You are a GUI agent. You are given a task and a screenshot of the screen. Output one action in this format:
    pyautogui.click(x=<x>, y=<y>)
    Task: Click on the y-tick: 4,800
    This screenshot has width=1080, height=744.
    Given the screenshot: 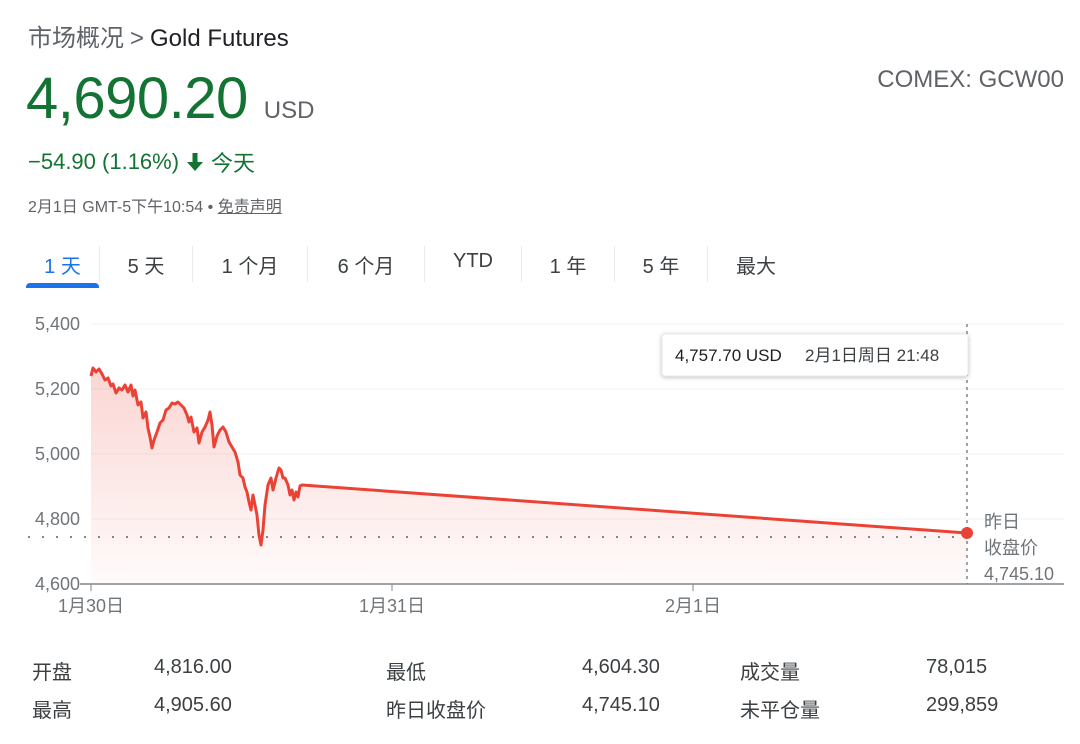 What is the action you would take?
    pyautogui.click(x=57, y=519)
    